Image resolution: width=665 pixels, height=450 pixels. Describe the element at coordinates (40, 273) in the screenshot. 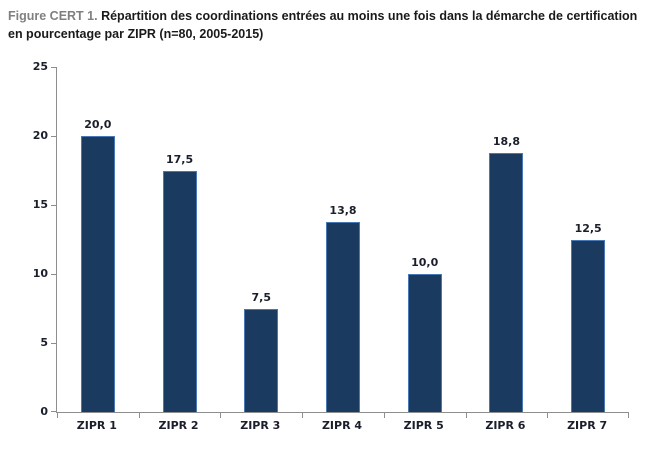

I see `y-axis-tick-label: 10` at that location.